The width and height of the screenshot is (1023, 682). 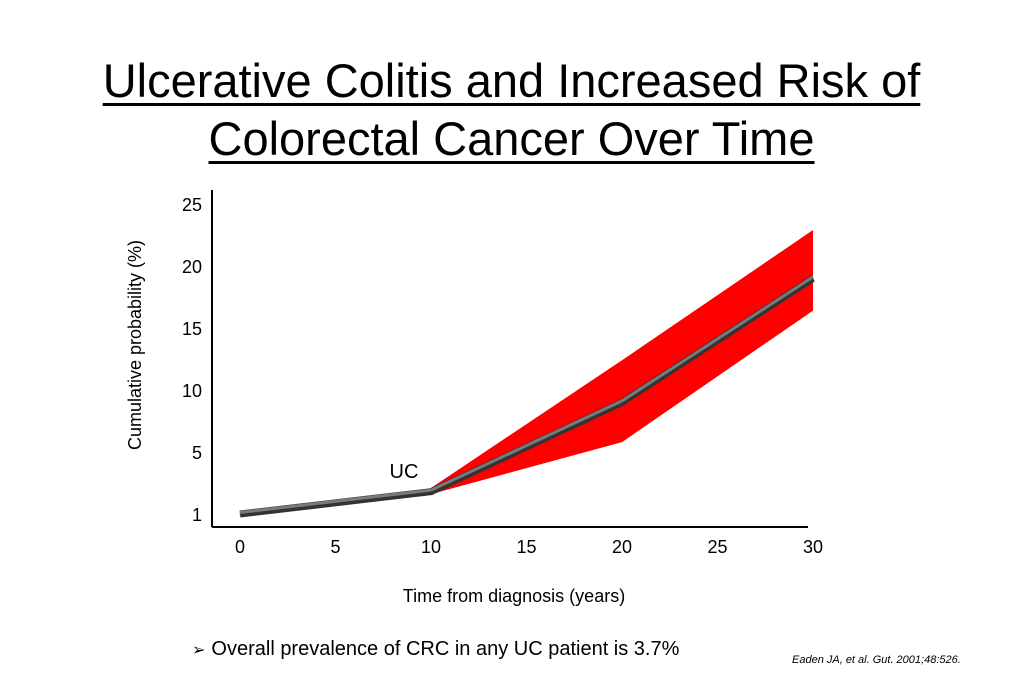 What do you see at coordinates (876, 660) in the screenshot?
I see `citation: Eaden JA, et al. Gut. 2001;48:526.` at bounding box center [876, 660].